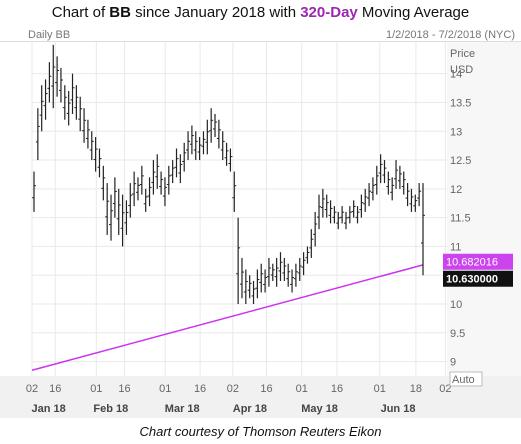 This screenshot has height=444, width=521. Describe the element at coordinates (472, 263) in the screenshot. I see `ma-value-label: 10.682016` at that location.